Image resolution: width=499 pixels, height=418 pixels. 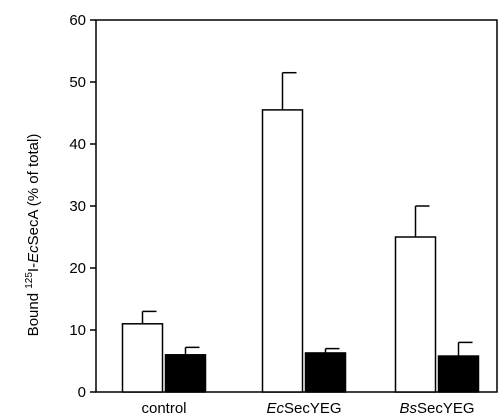 What do you see at coordinates (408, 408) in the screenshot?
I see `category-label-part: Bs` at bounding box center [408, 408].